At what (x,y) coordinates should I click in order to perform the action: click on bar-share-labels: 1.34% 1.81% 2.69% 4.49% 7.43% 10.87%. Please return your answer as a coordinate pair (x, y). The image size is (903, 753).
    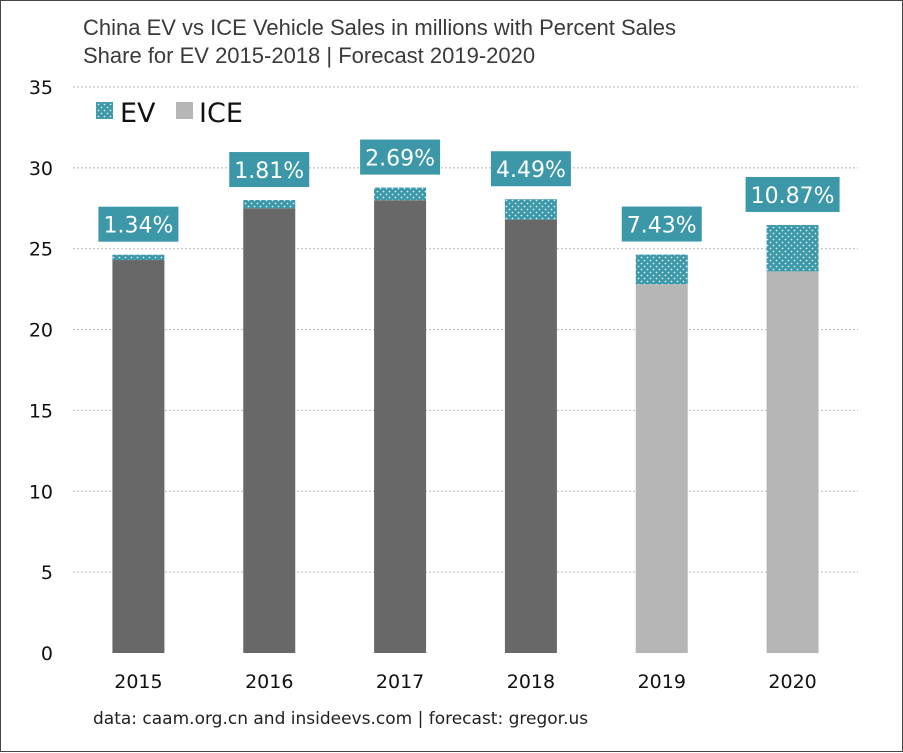
    Looking at the image, I should click on (469, 190).